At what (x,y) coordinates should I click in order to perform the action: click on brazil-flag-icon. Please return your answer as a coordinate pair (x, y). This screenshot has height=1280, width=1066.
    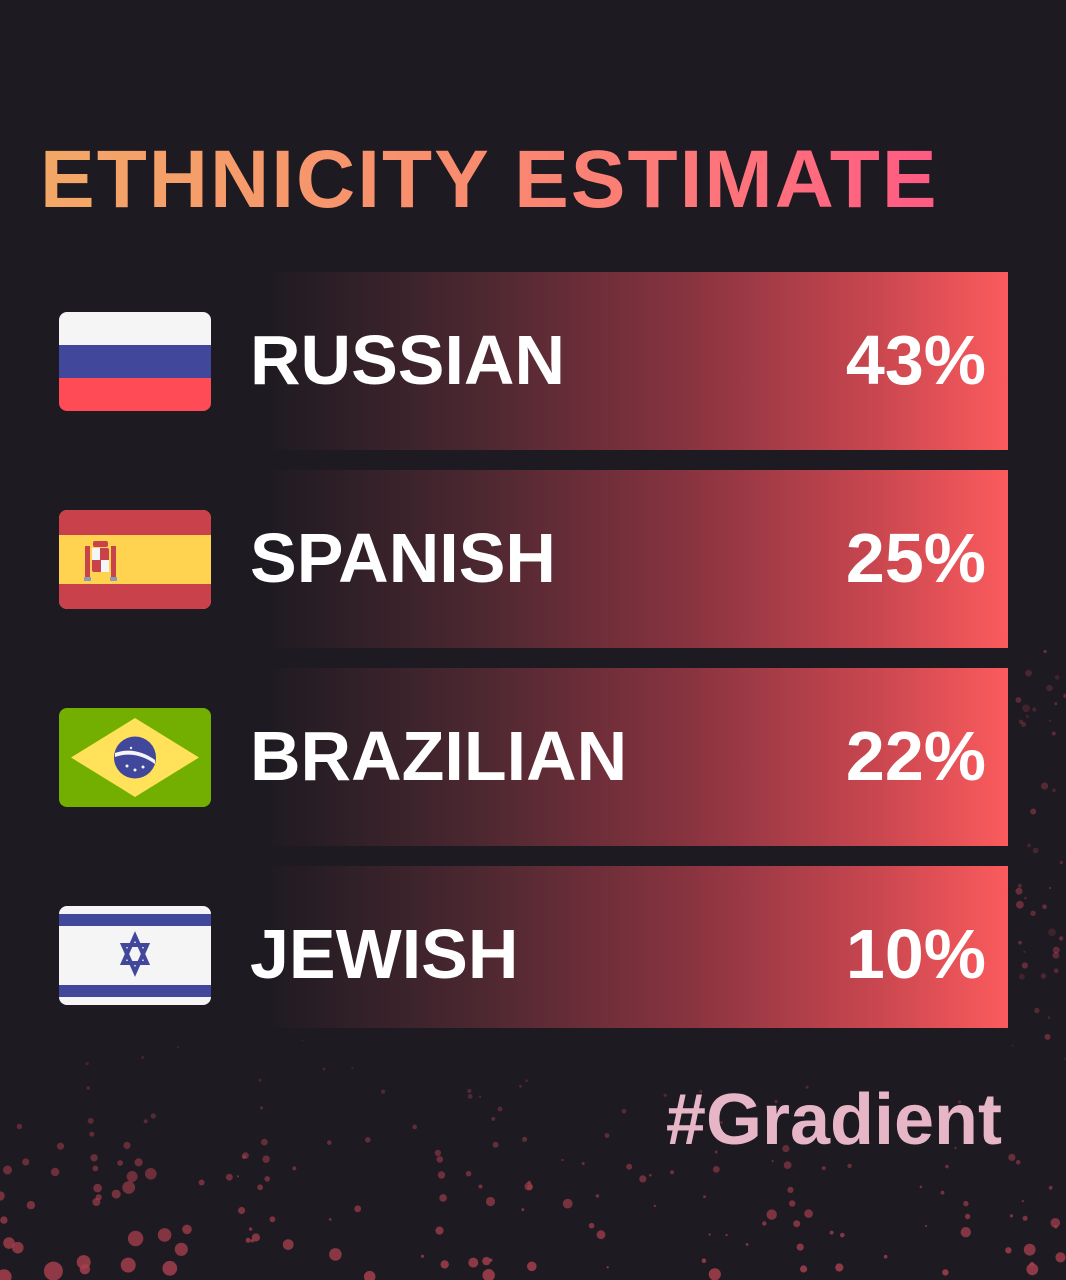
    Looking at the image, I should click on (135, 757).